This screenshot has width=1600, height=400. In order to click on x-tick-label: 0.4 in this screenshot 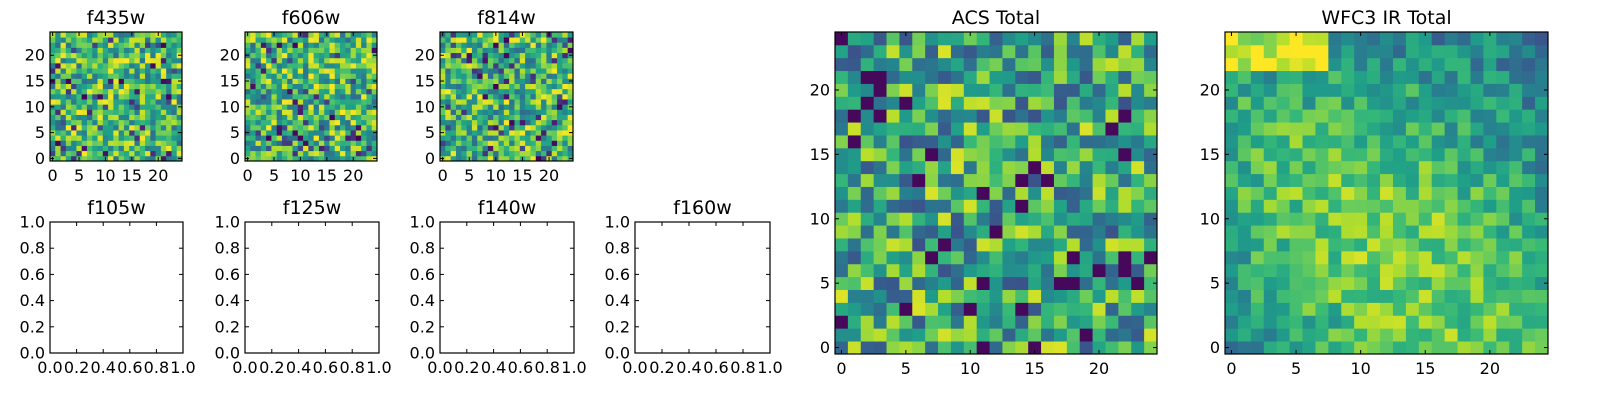, I will do `click(102, 367)`.